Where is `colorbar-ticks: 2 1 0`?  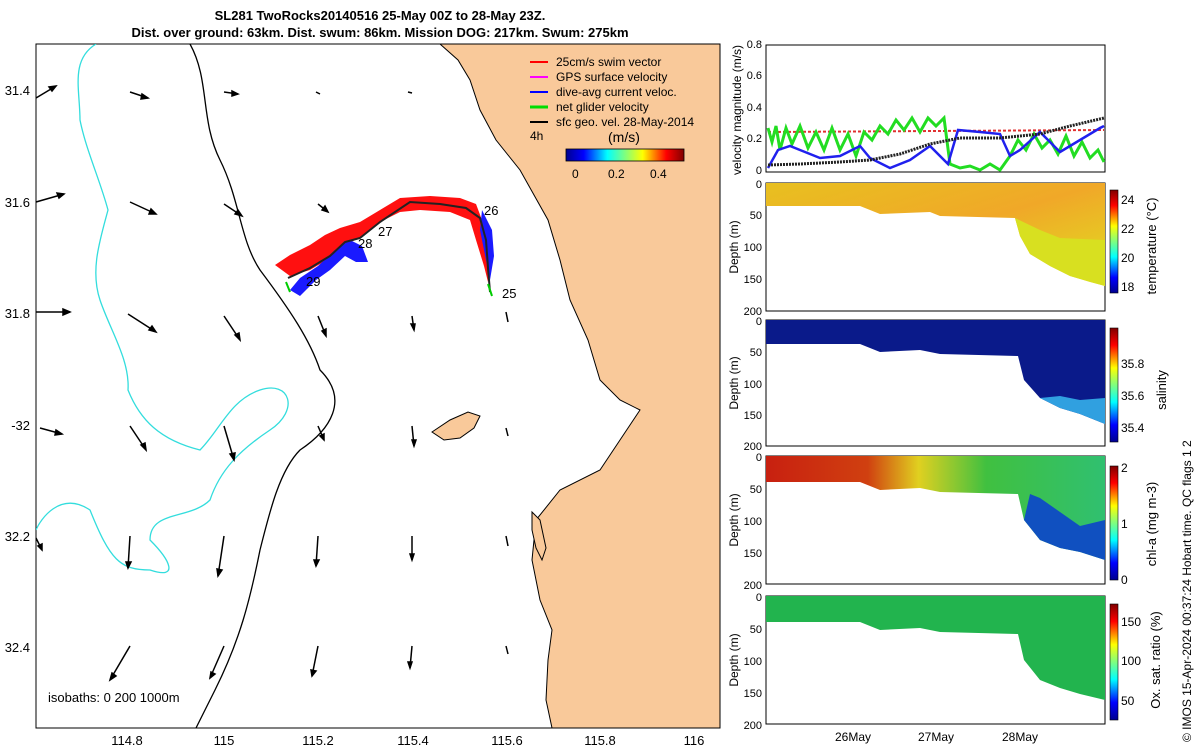
colorbar-ticks: 2 1 0 is located at coordinates (1124, 524).